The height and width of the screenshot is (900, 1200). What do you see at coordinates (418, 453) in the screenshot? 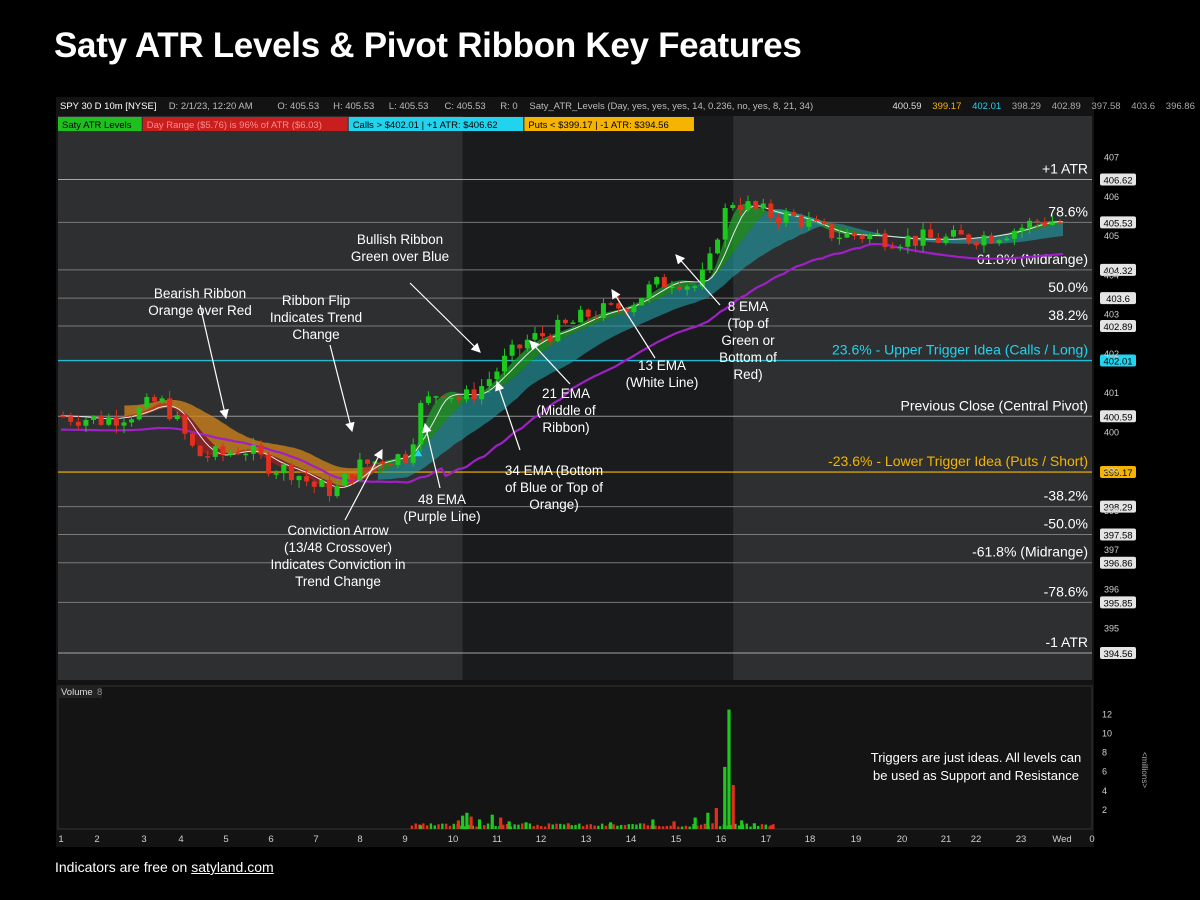
I see `conviction-arrow-marker` at bounding box center [418, 453].